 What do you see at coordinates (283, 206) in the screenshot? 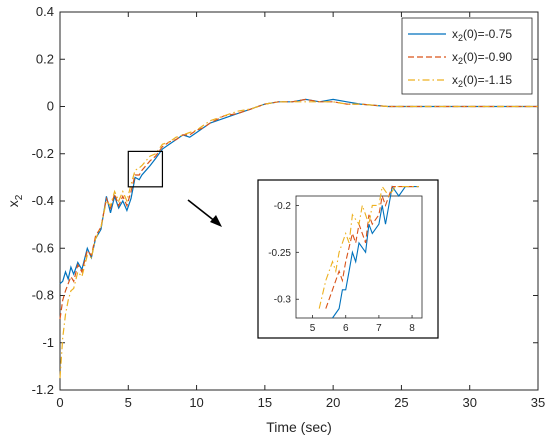
I see `inset-y-tick-label: -0.2` at bounding box center [283, 206].